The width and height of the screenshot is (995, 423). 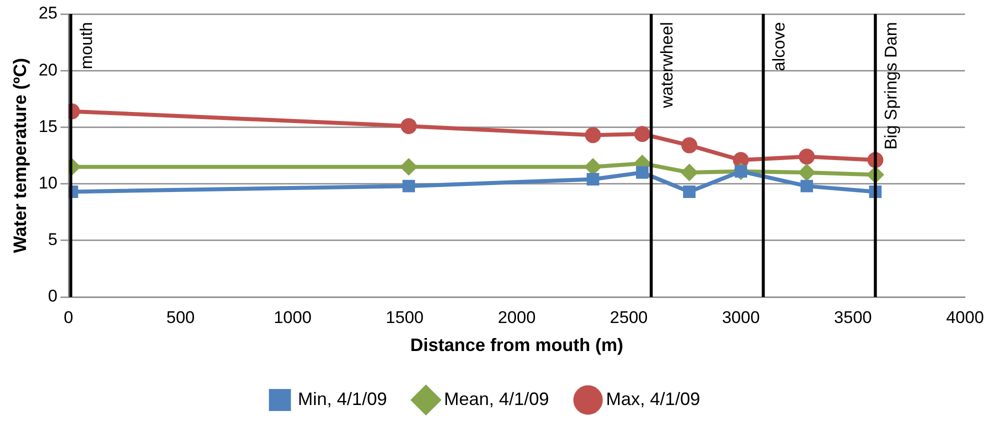 What do you see at coordinates (53, 240) in the screenshot?
I see `y-tick-label: 5` at bounding box center [53, 240].